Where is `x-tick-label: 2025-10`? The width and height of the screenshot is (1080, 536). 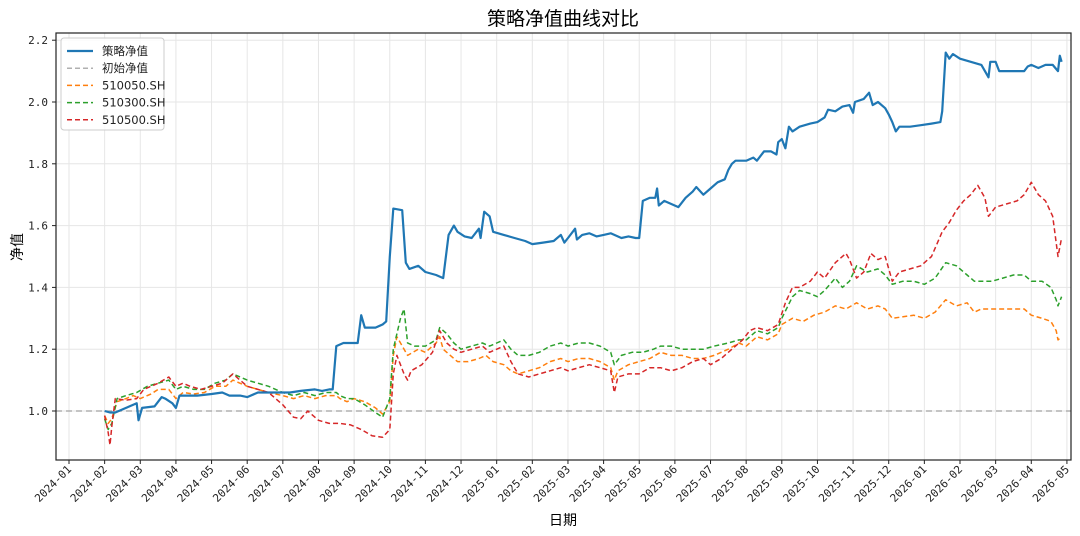
x-tick-label: 2025-10 is located at coordinates (802, 484).